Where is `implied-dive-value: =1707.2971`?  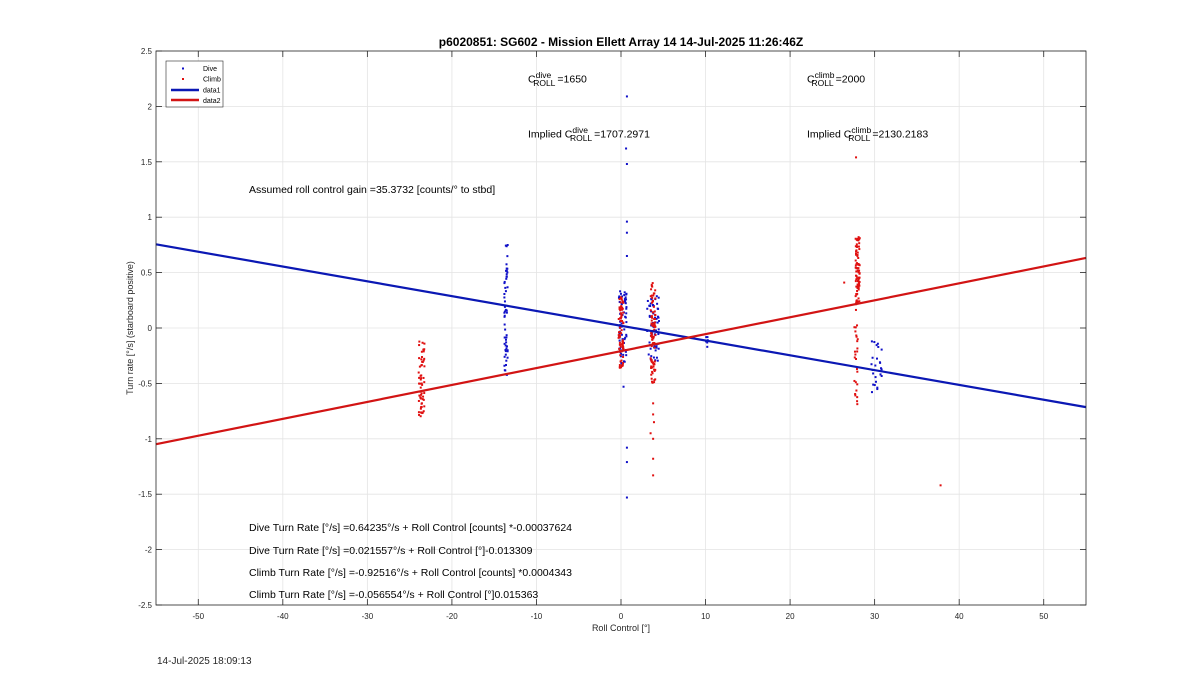
implied-dive-value: =1707.2971 is located at coordinates (622, 134).